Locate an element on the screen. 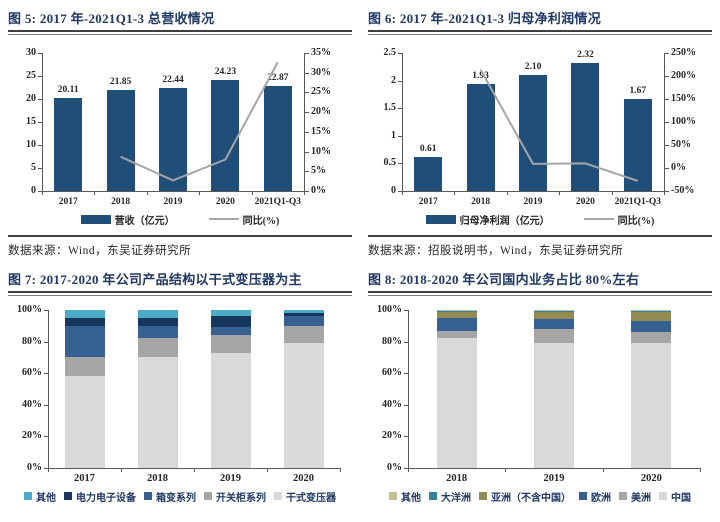 The height and width of the screenshot is (522, 720). legend-item: 电力电子设备 is located at coordinates (100, 496).